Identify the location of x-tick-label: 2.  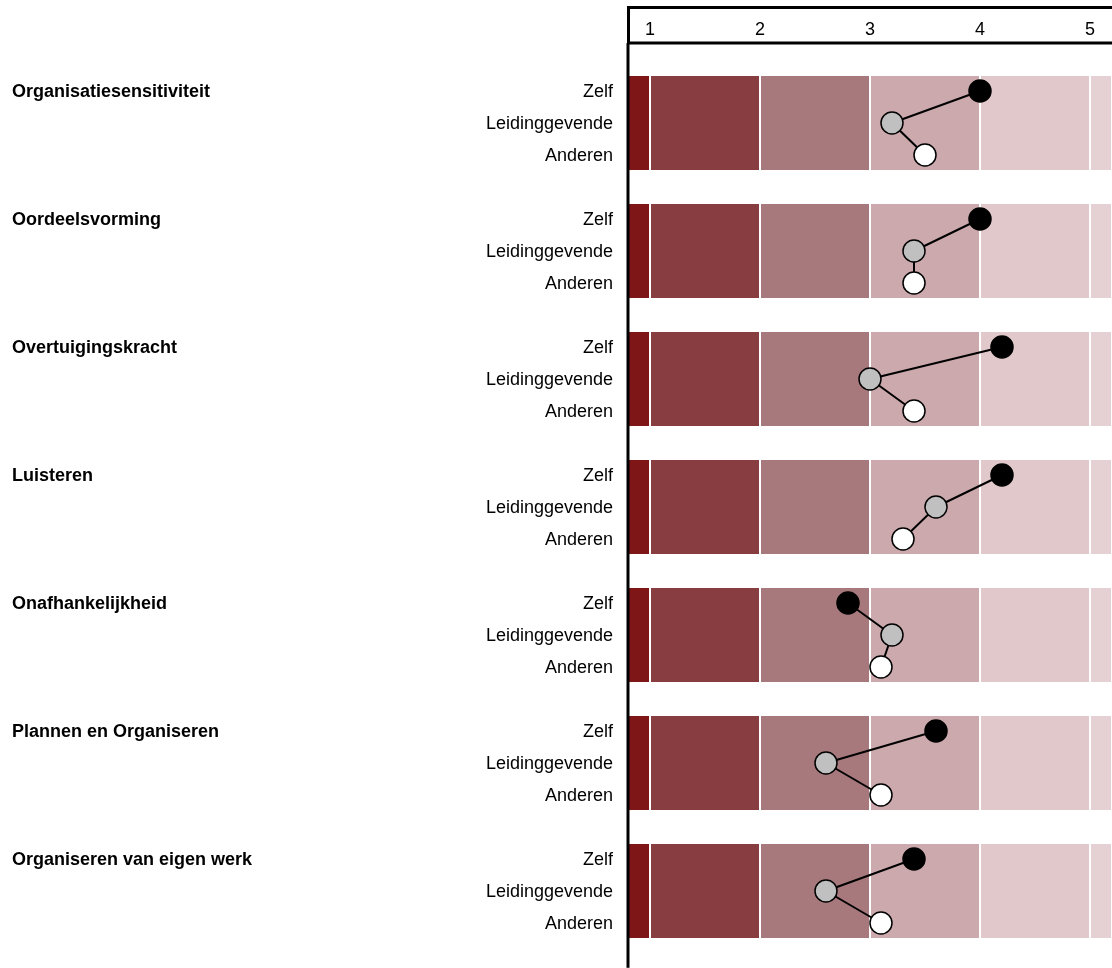
(760, 29).